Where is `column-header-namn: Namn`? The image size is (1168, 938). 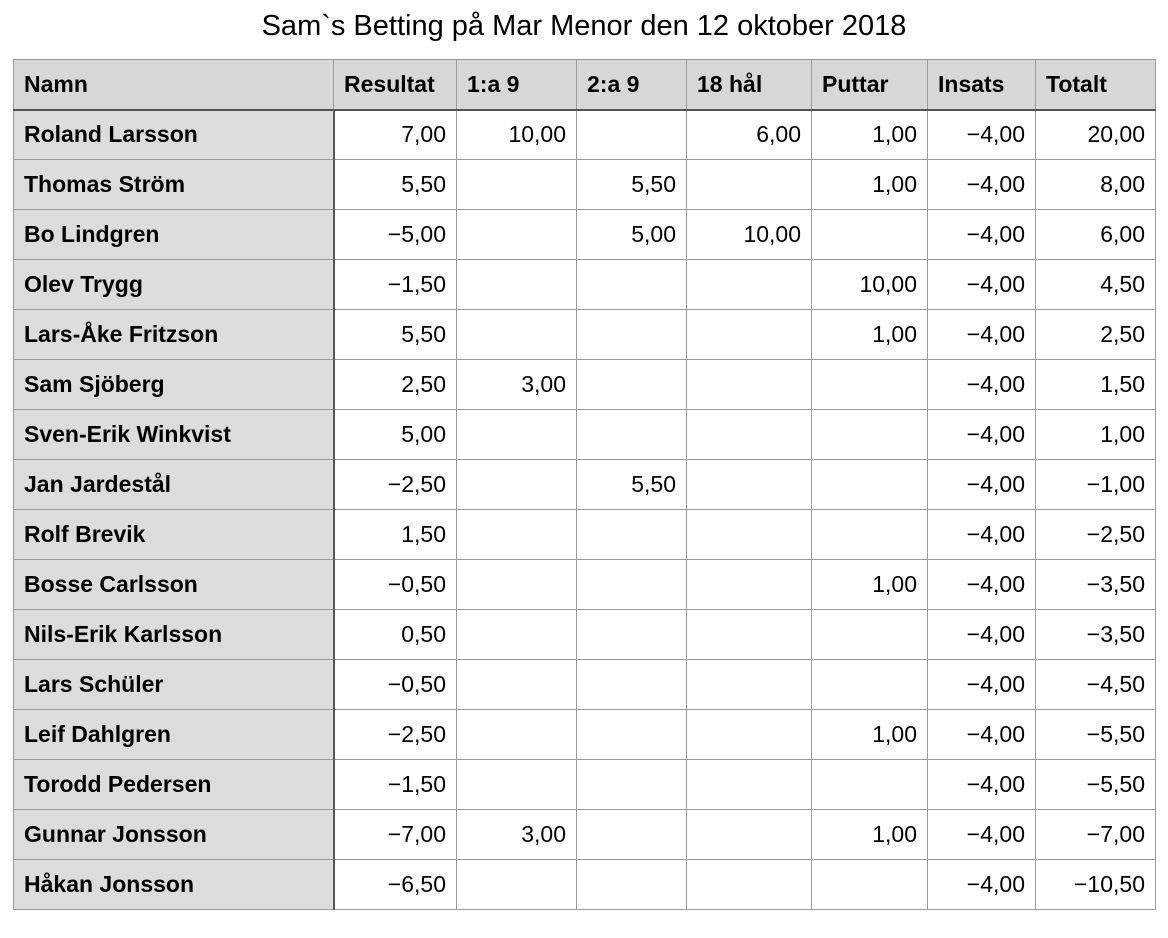 column-header-namn: Namn is located at coordinates (173, 85).